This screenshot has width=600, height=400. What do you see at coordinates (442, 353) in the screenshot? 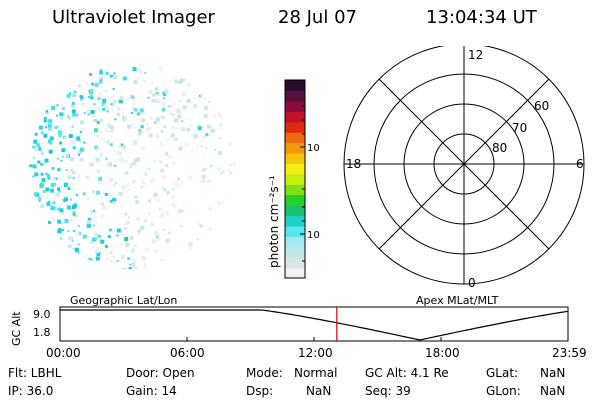
I see `timeline-tick-label-1800: 18:00` at bounding box center [442, 353].